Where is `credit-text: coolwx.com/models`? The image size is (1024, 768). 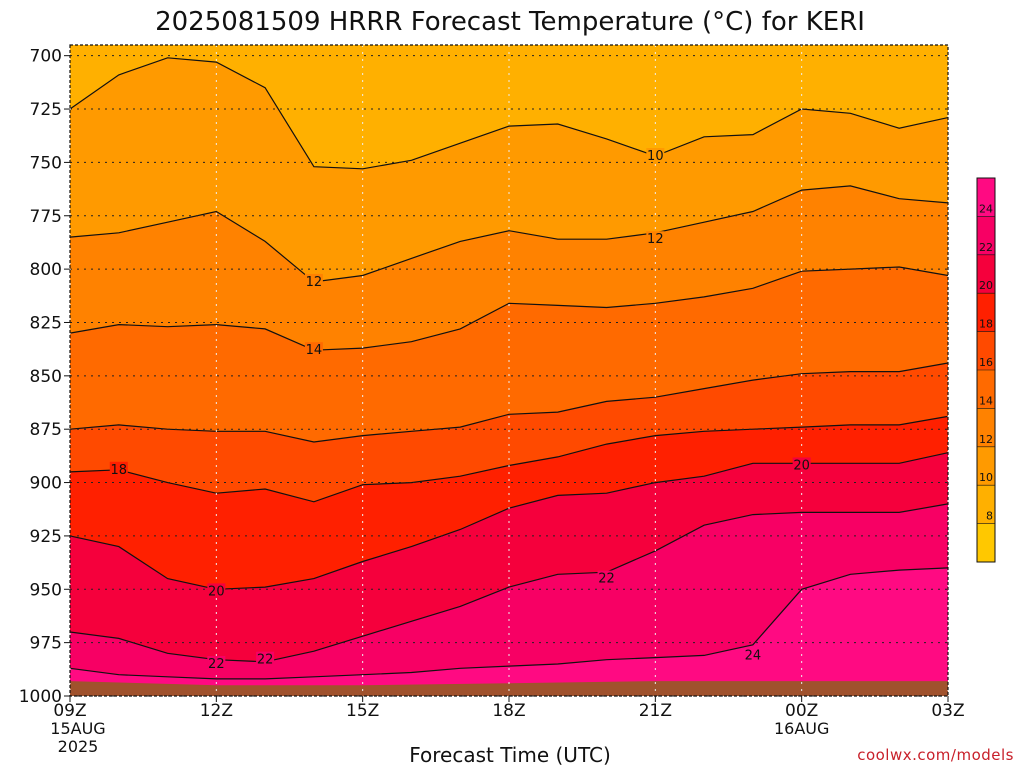
credit-text: coolwx.com/models is located at coordinates (935, 755).